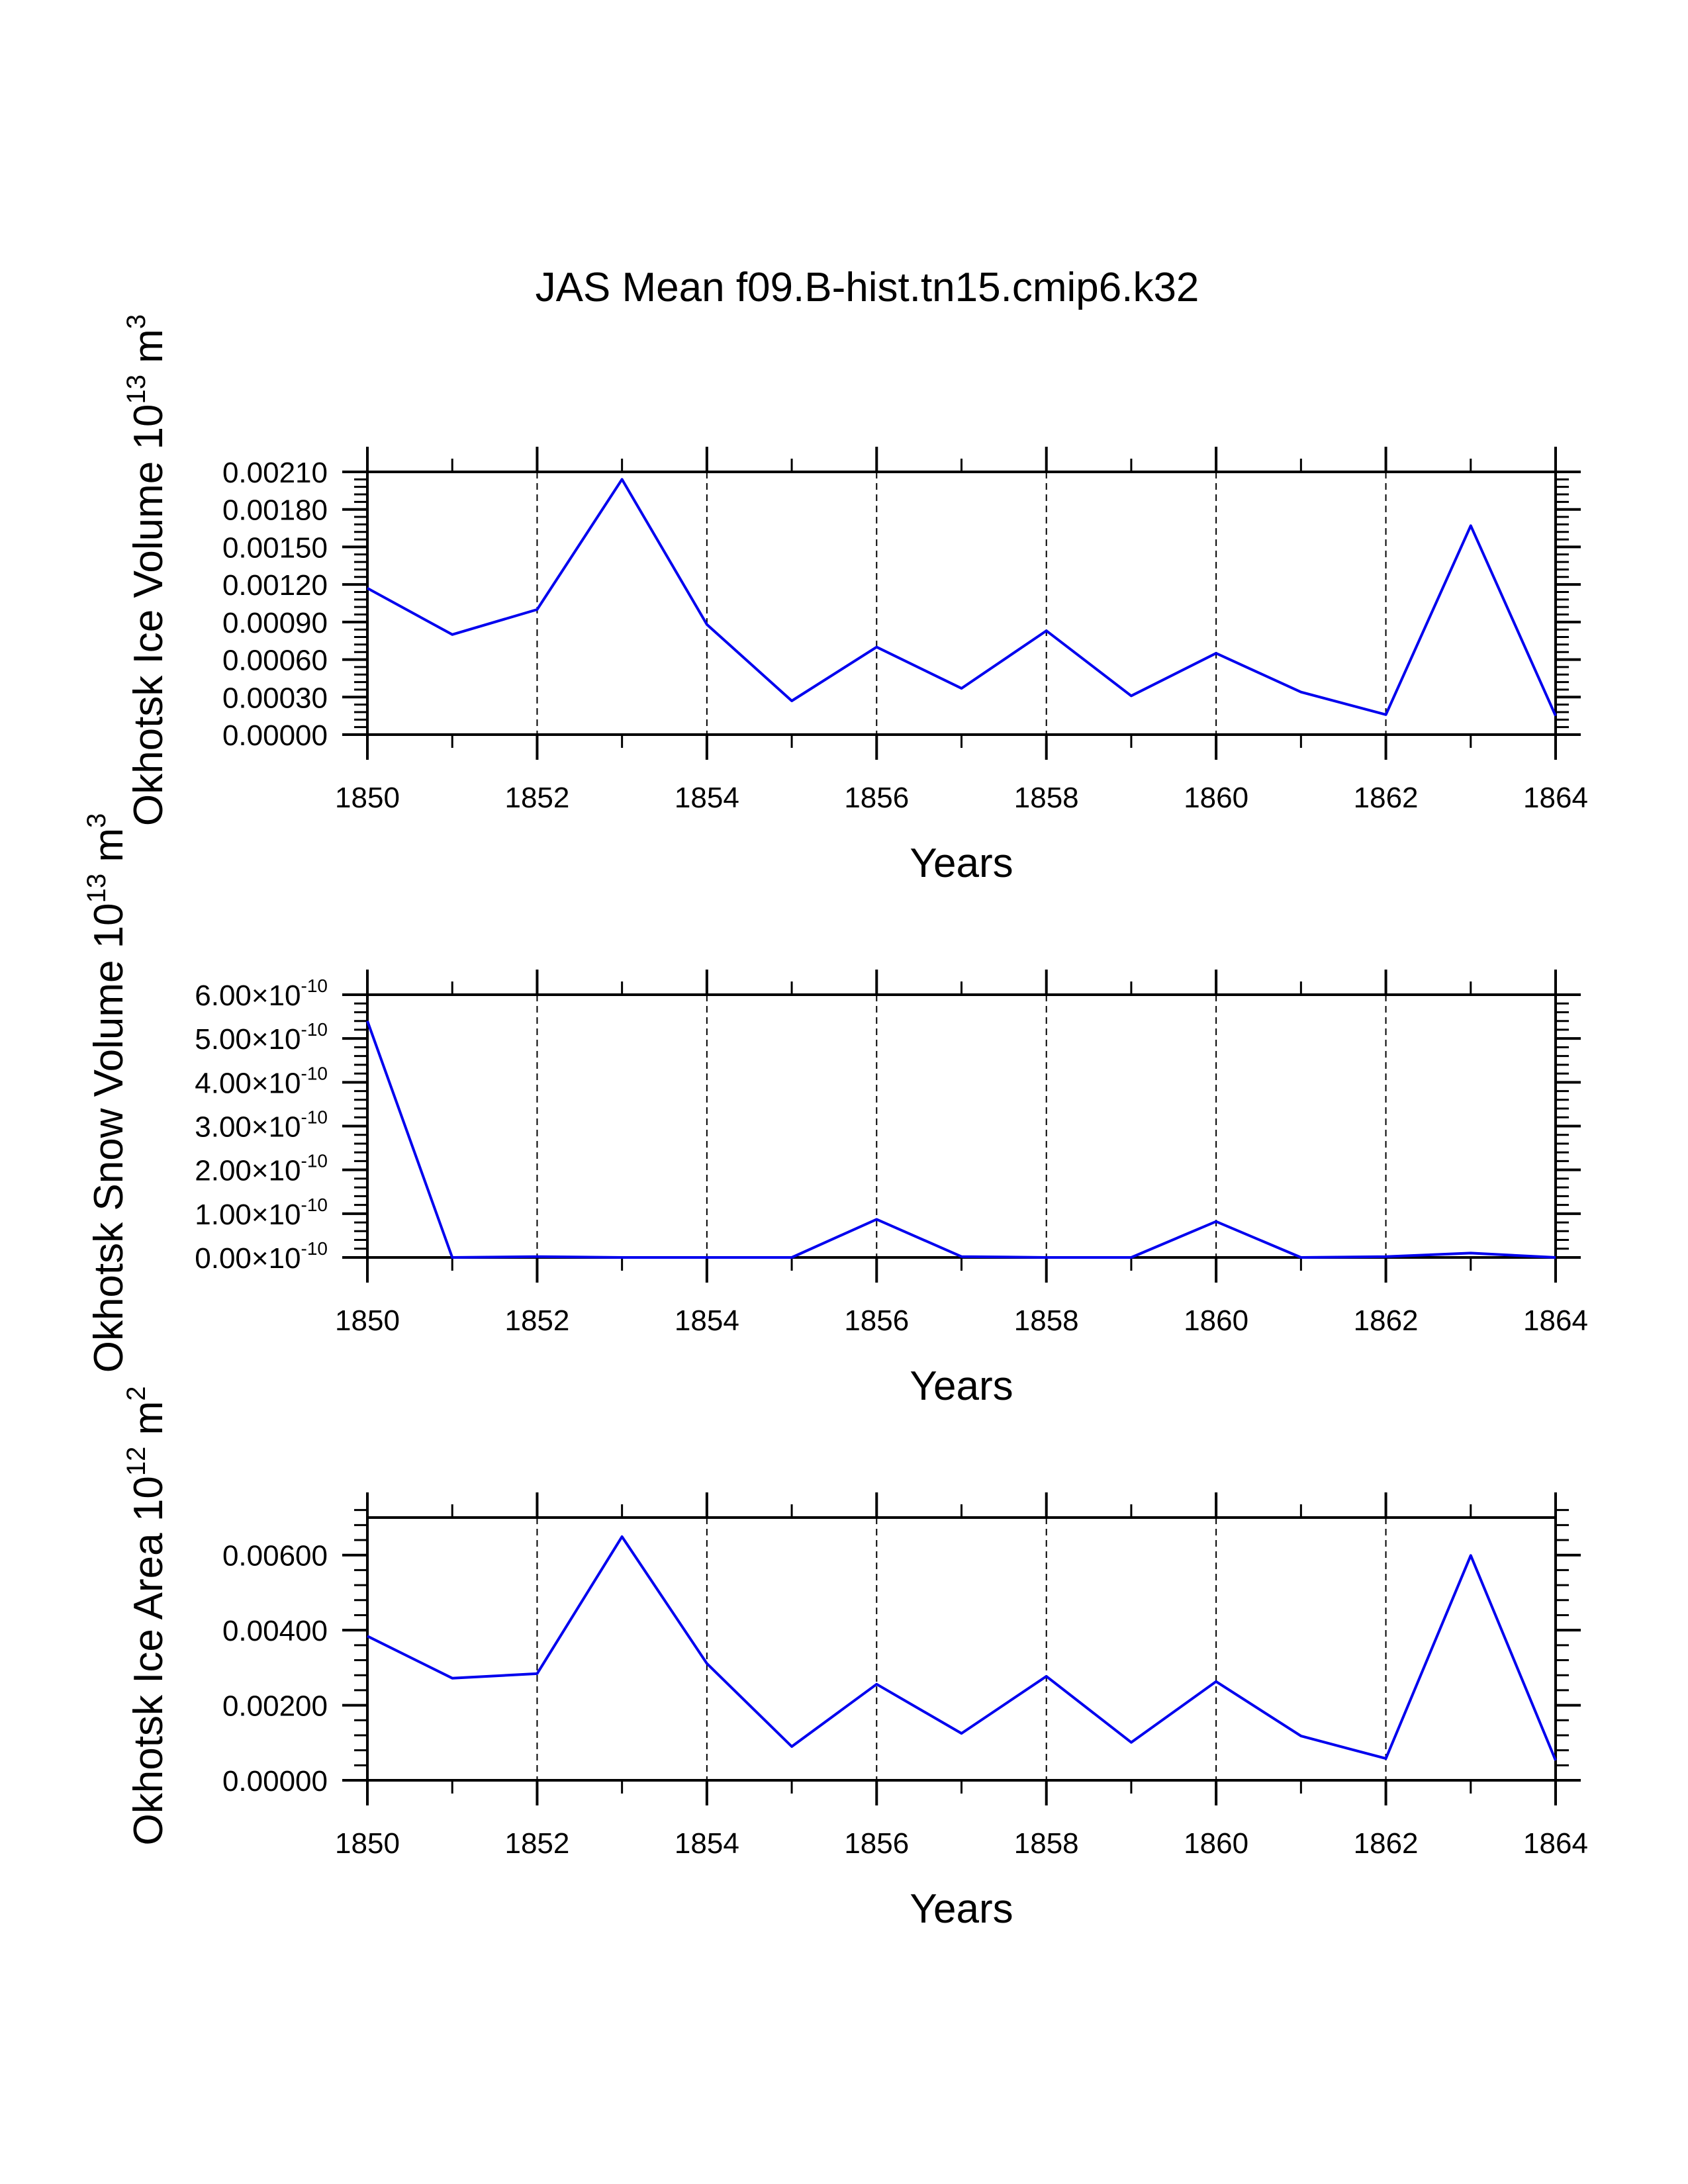 The image size is (1688, 2184). Describe the element at coordinates (261, 1081) in the screenshot. I see `y-tick-label: 4.00×10⁻¹⁰` at that location.